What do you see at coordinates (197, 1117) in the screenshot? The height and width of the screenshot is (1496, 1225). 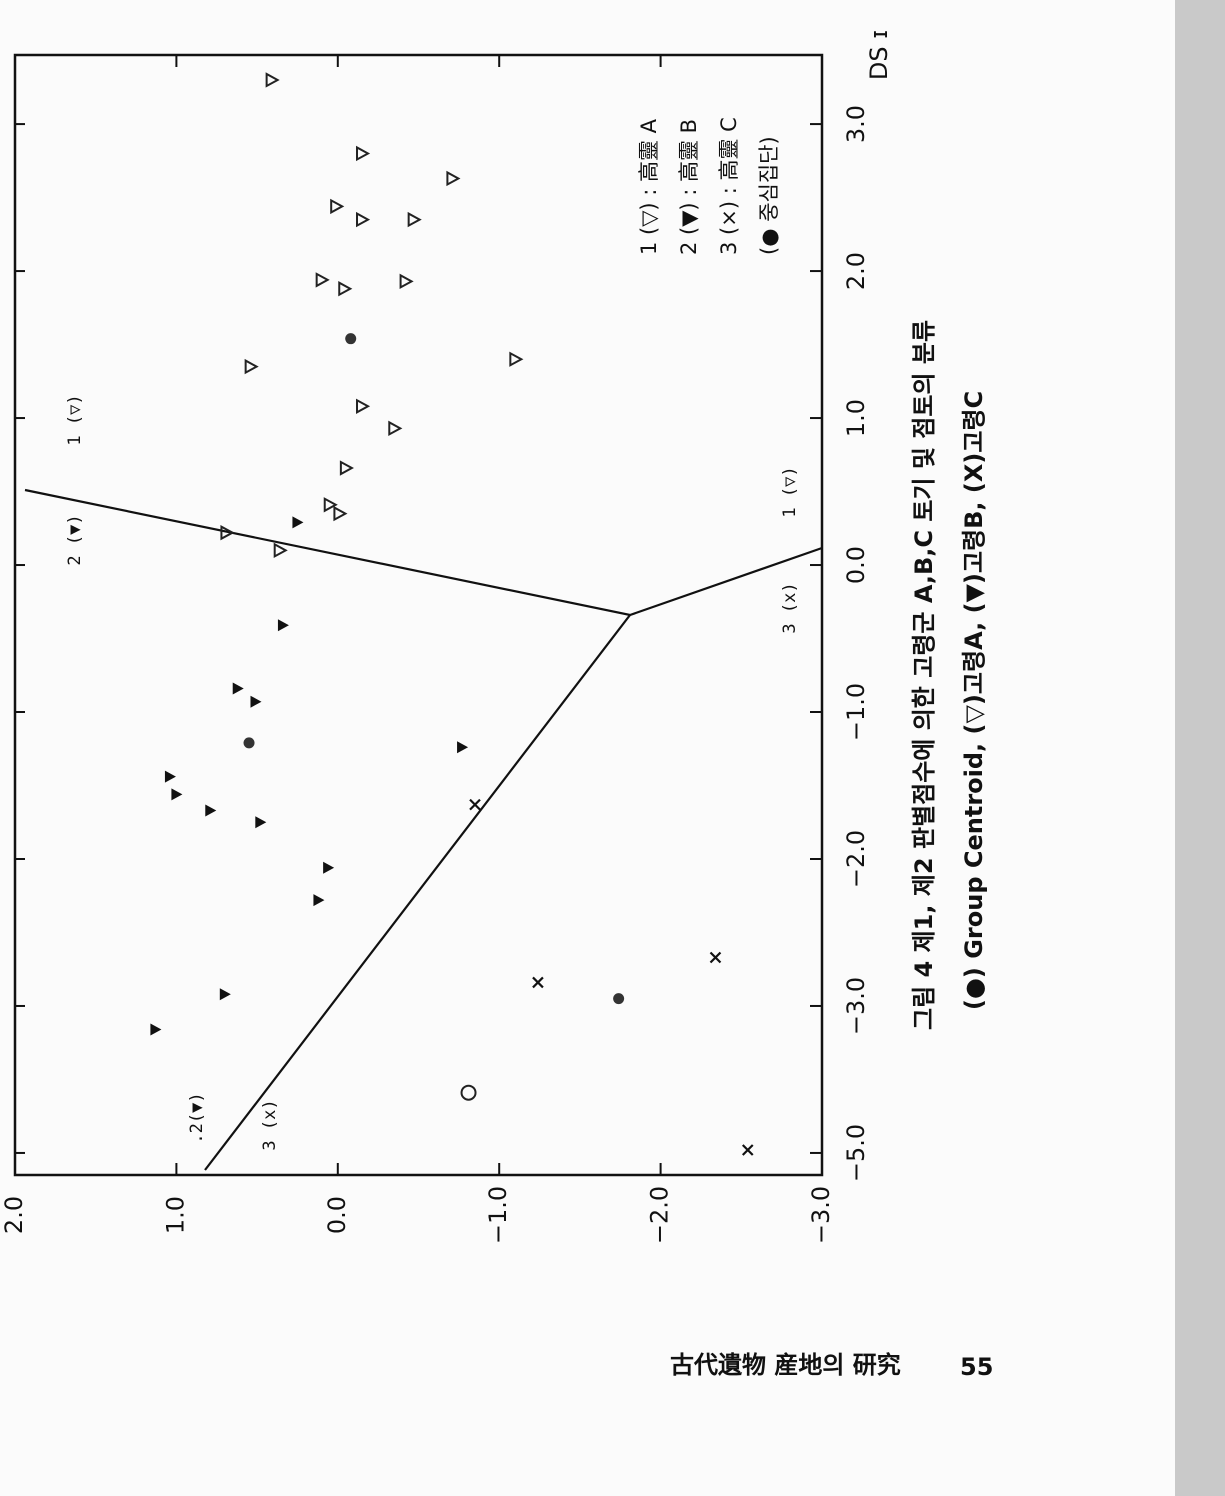 I see `region-label: .2(▼)` at bounding box center [197, 1117].